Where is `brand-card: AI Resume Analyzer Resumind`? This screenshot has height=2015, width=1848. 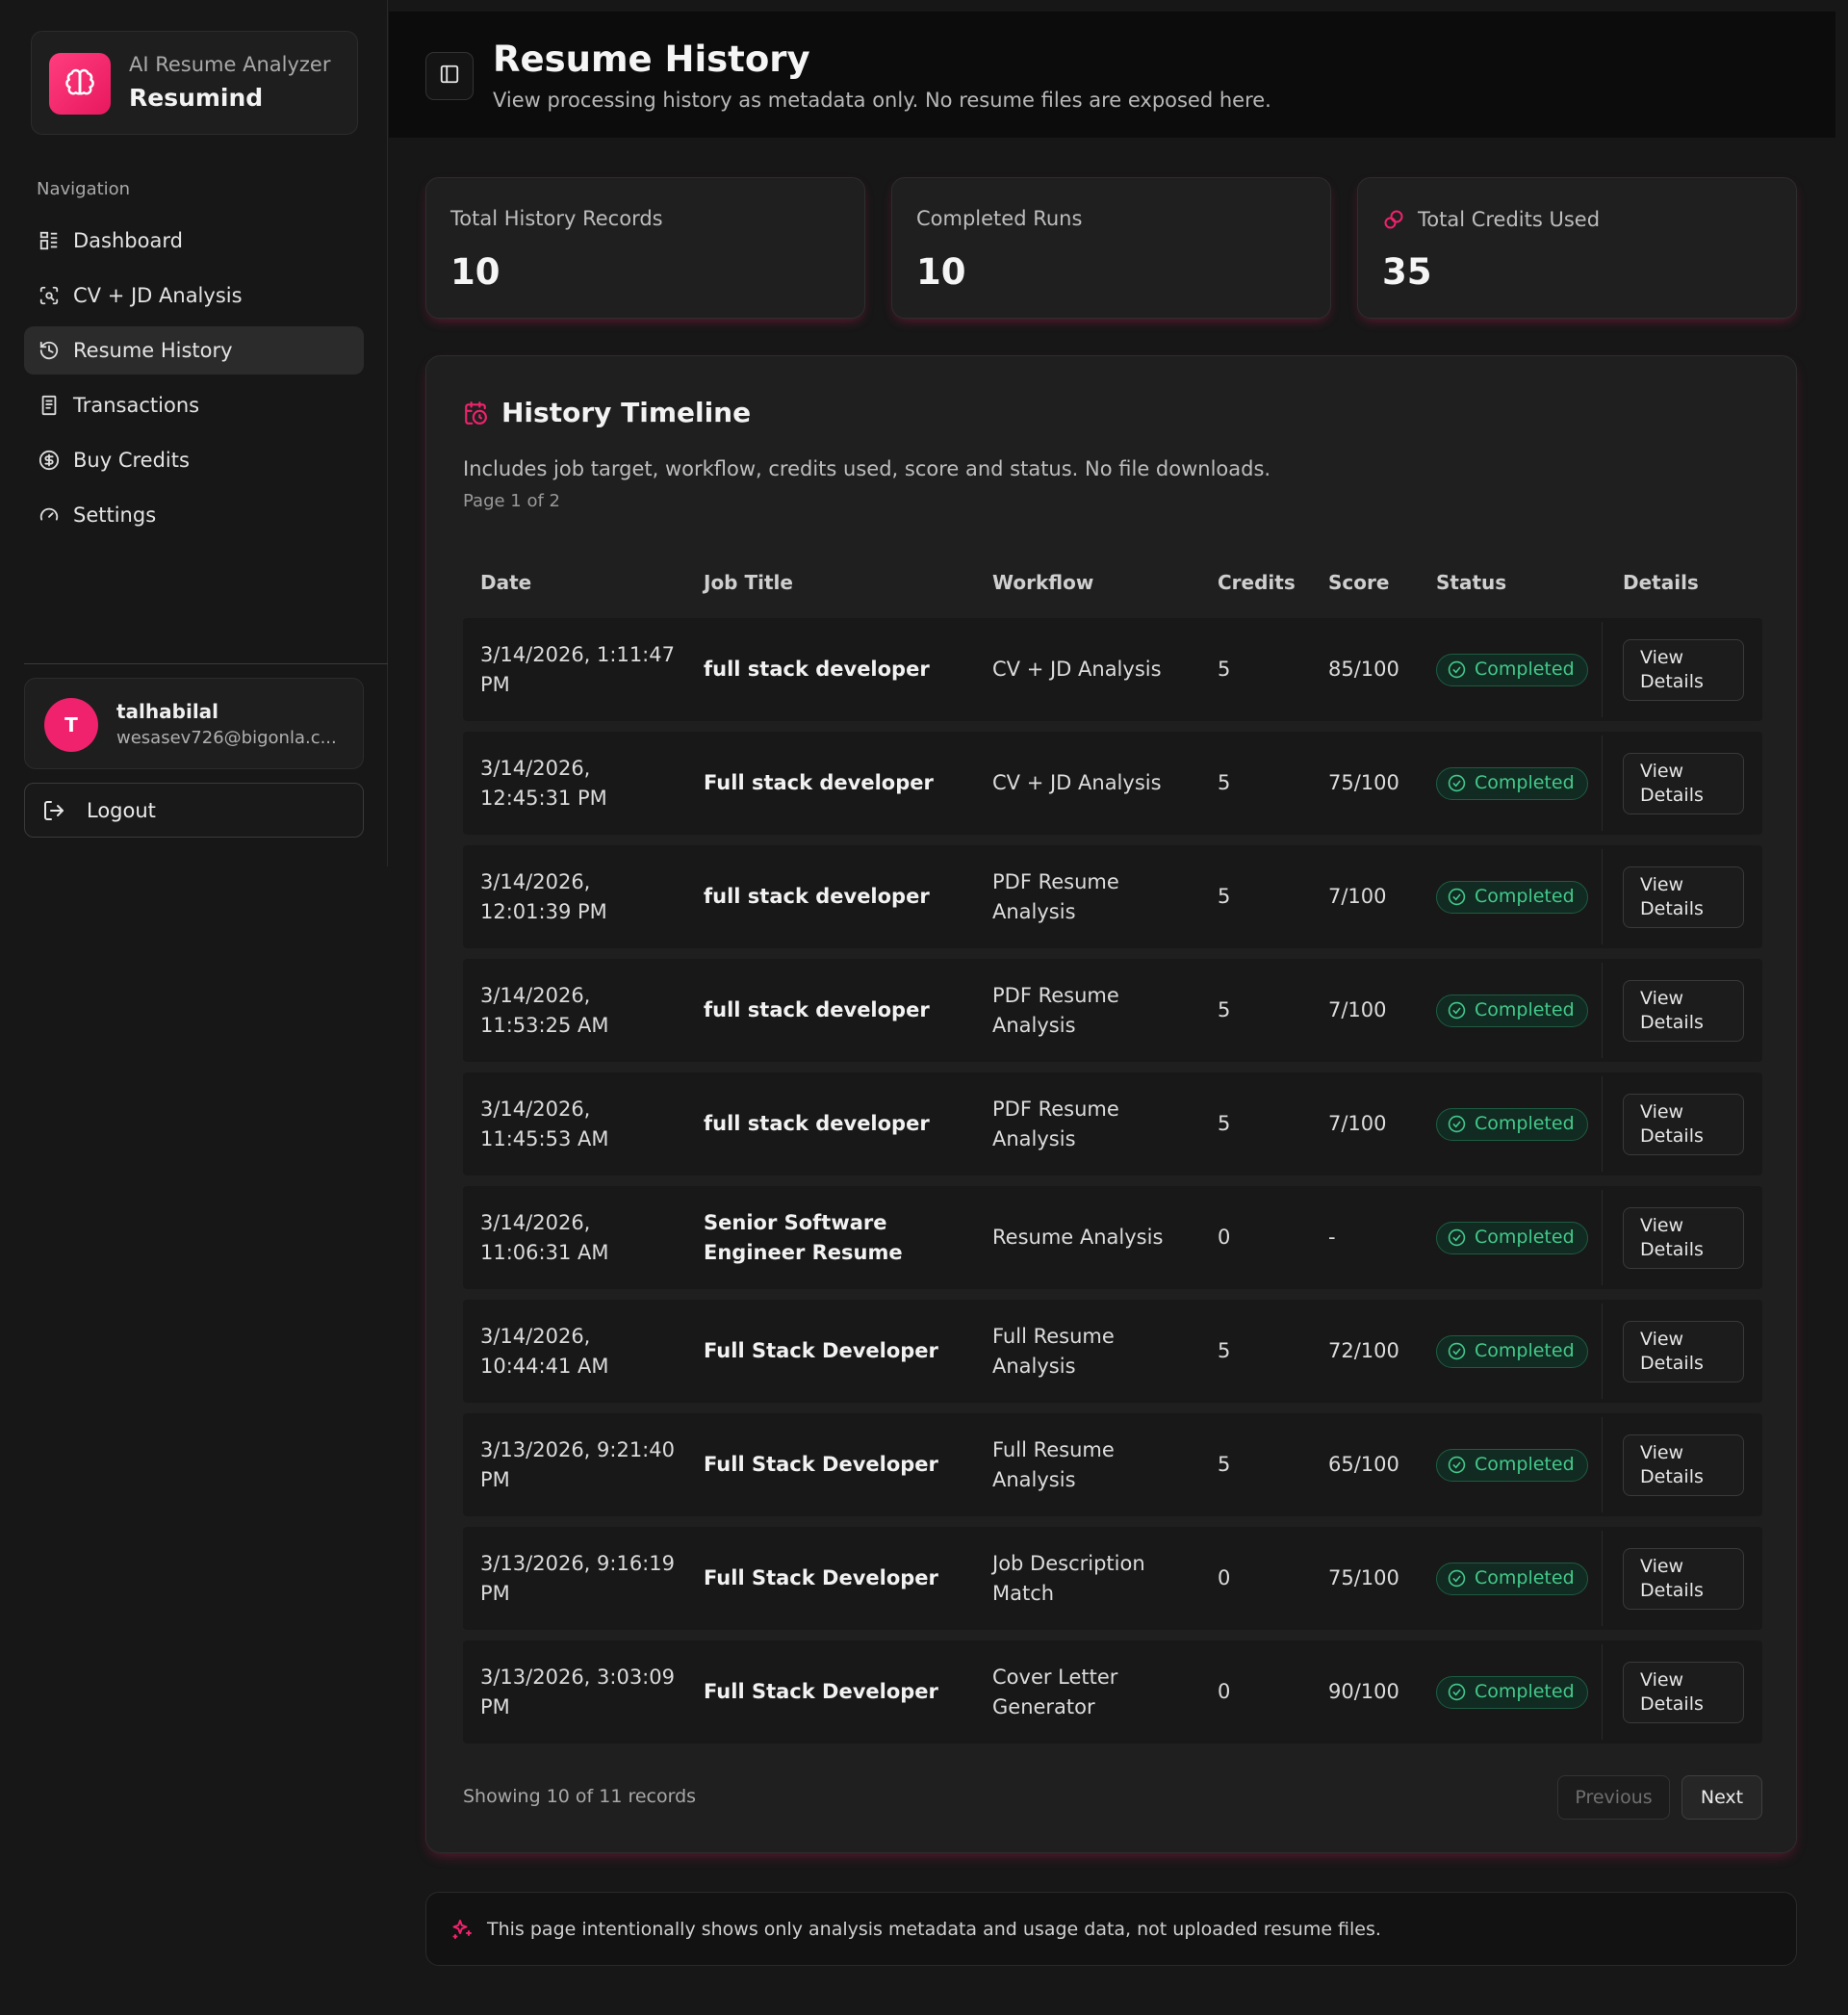 brand-card: AI Resume Analyzer Resumind is located at coordinates (194, 83).